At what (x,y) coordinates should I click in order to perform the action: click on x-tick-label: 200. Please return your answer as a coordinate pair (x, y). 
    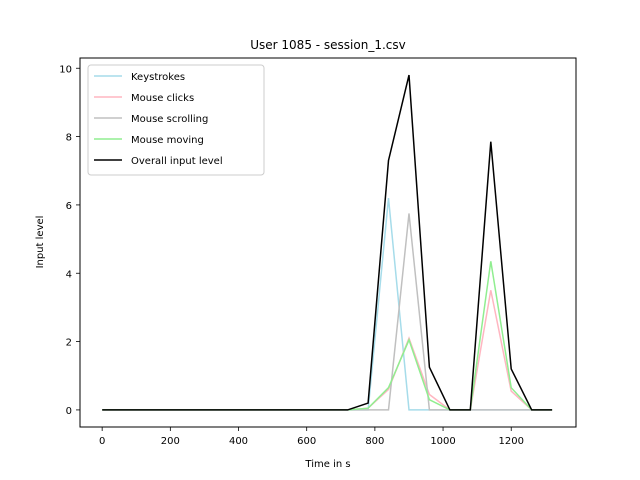
    Looking at the image, I should click on (170, 441).